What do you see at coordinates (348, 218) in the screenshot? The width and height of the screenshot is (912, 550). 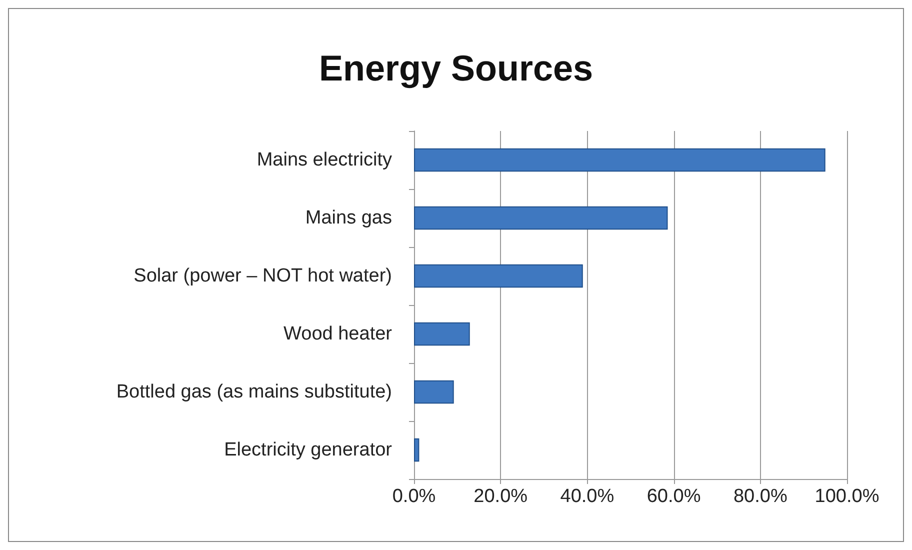 I see `y-tick-label: Mains gas` at bounding box center [348, 218].